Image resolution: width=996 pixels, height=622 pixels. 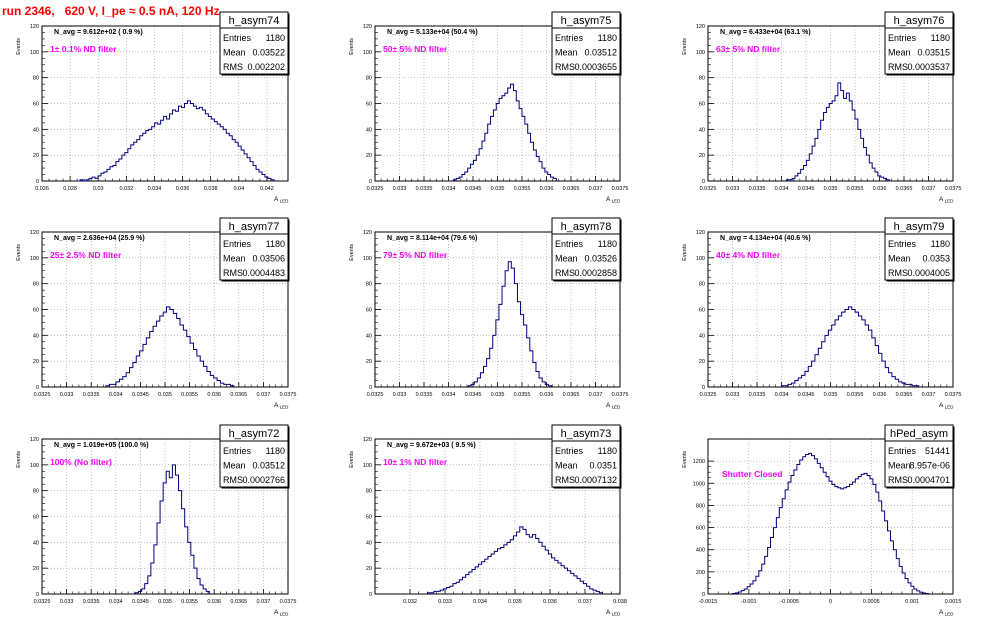 I want to click on x-tick-label: 0.033, so click(x=67, y=602).